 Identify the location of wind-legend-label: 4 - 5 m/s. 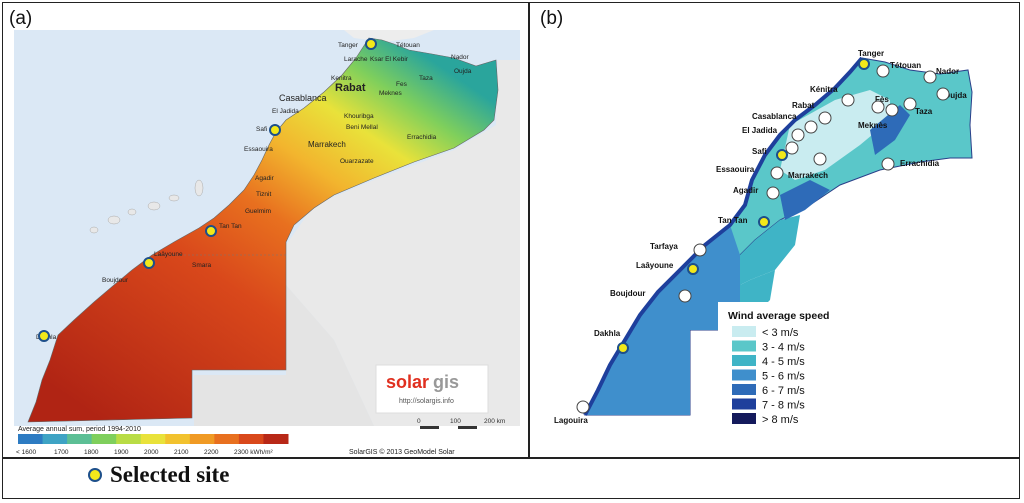
(783, 362).